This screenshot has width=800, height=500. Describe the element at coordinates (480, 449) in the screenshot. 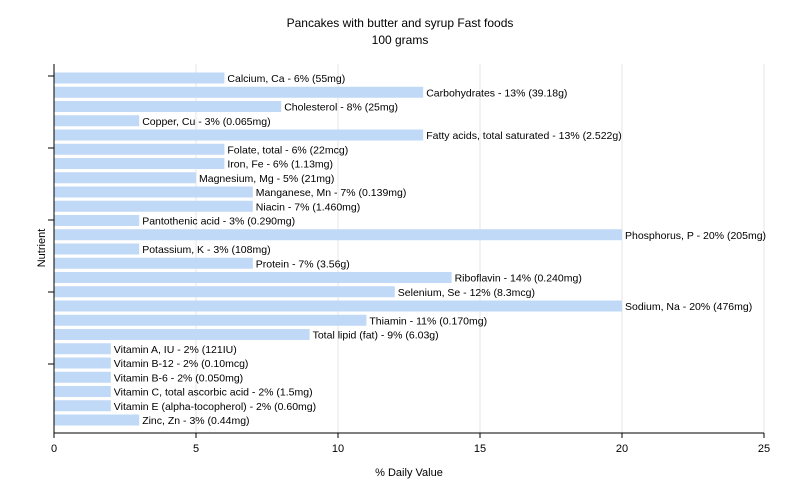

I see `x-tick-label-15: 15` at that location.